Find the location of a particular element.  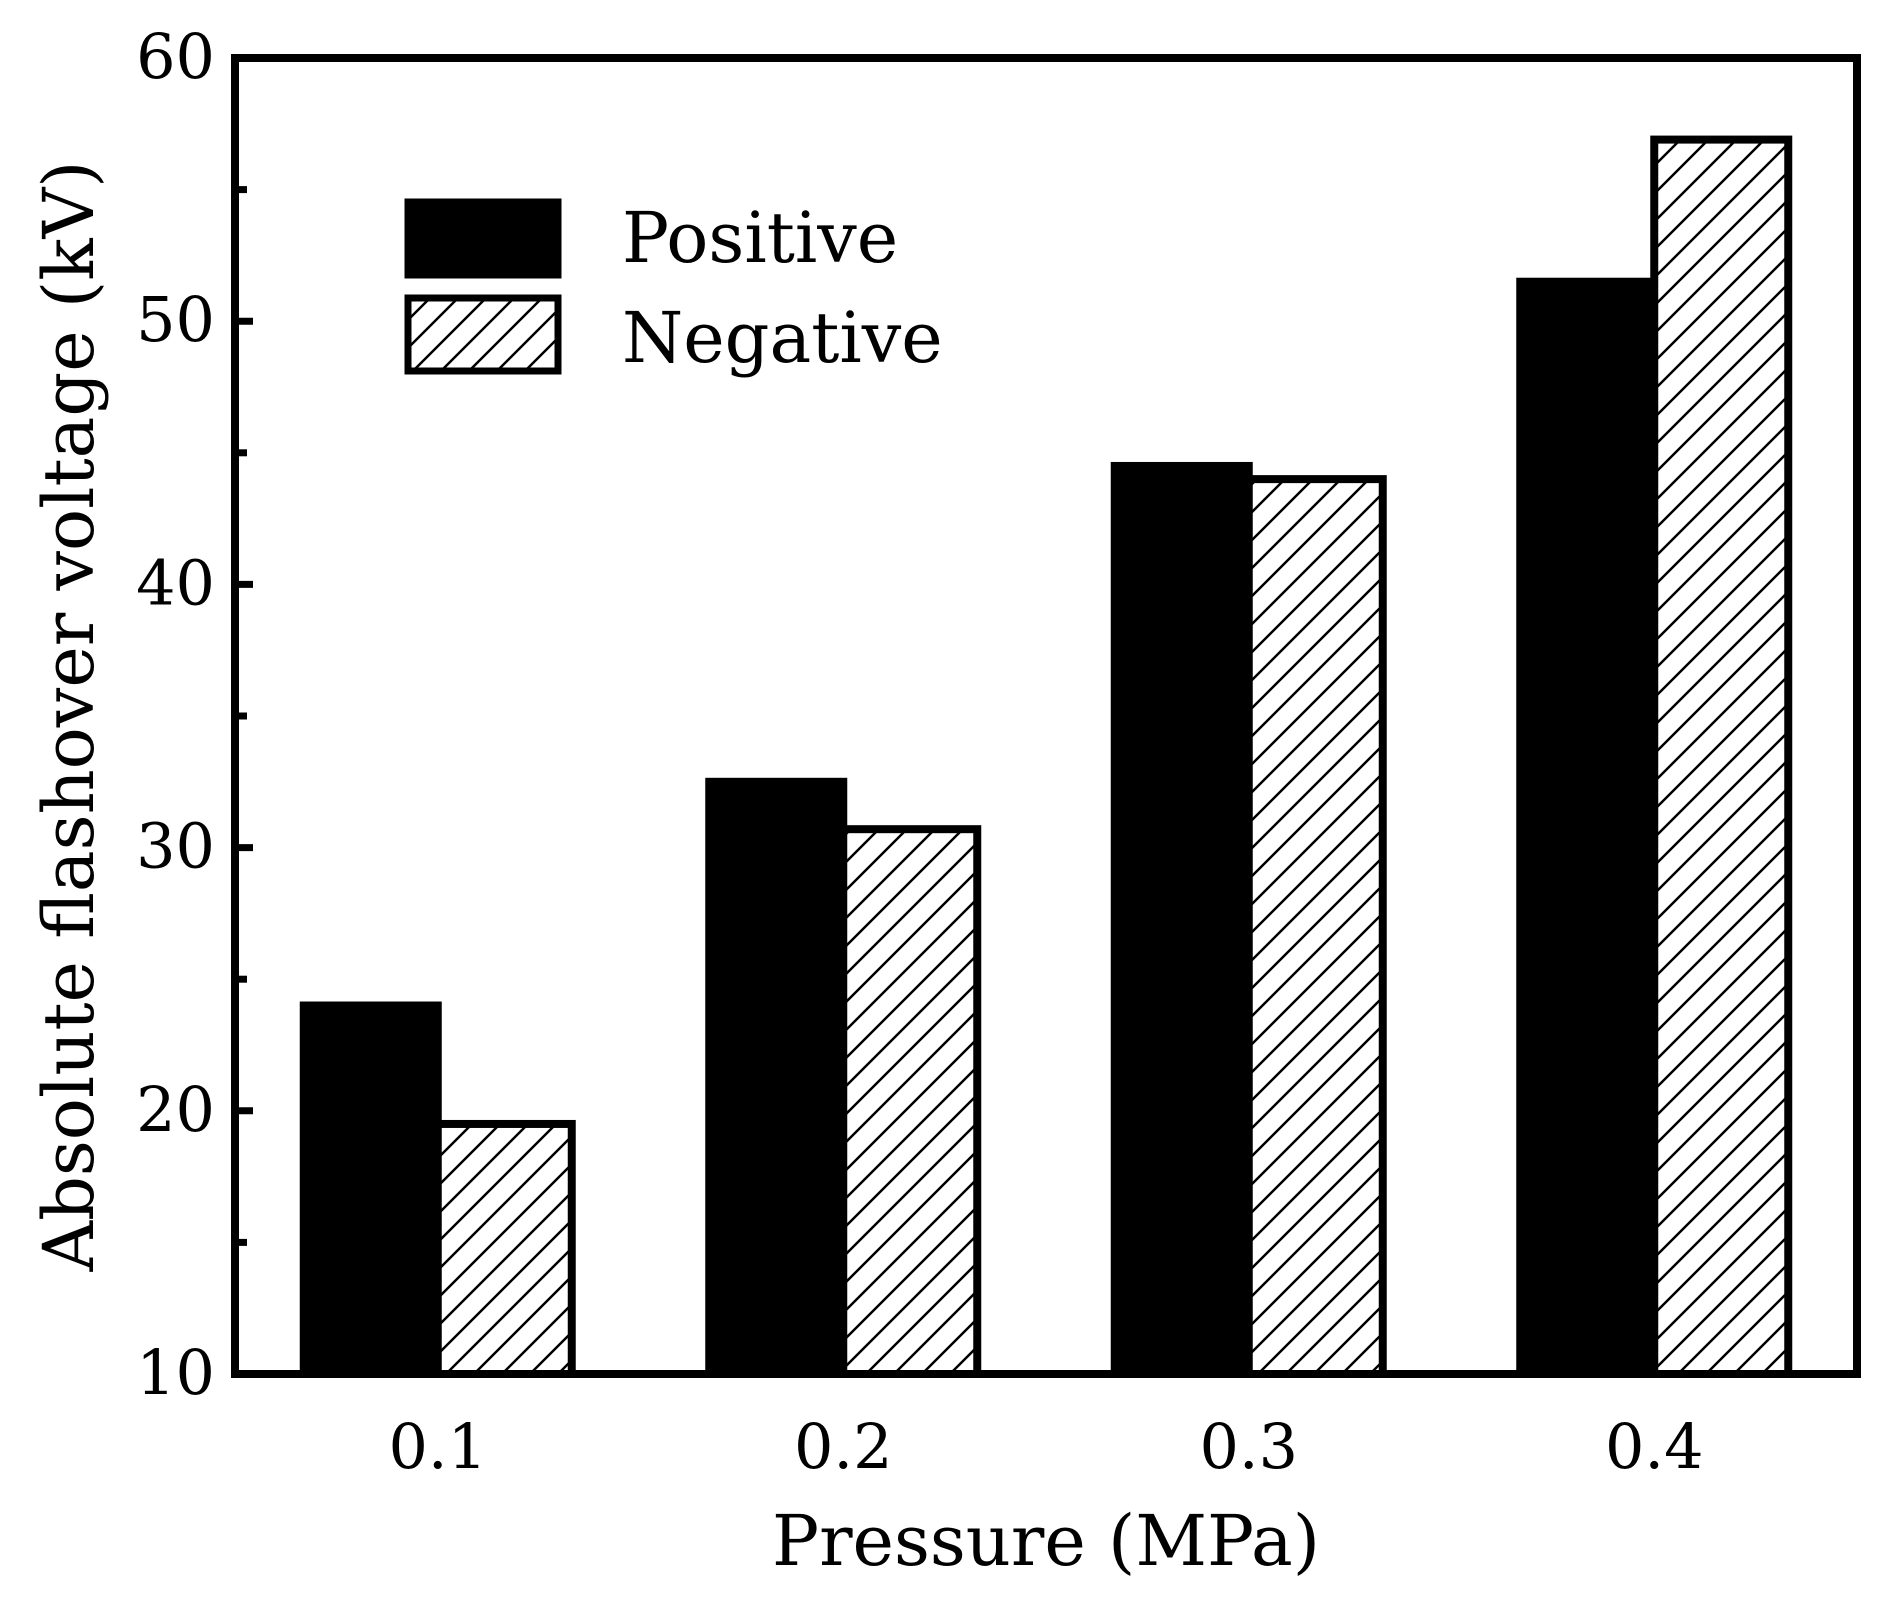

x-tick-label: 0.1 is located at coordinates (437, 1446).